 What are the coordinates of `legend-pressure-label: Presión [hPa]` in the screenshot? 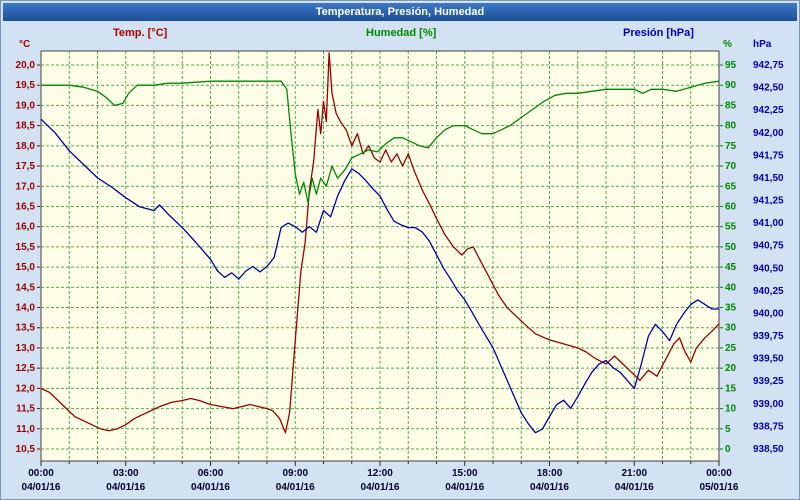 It's located at (658, 33).